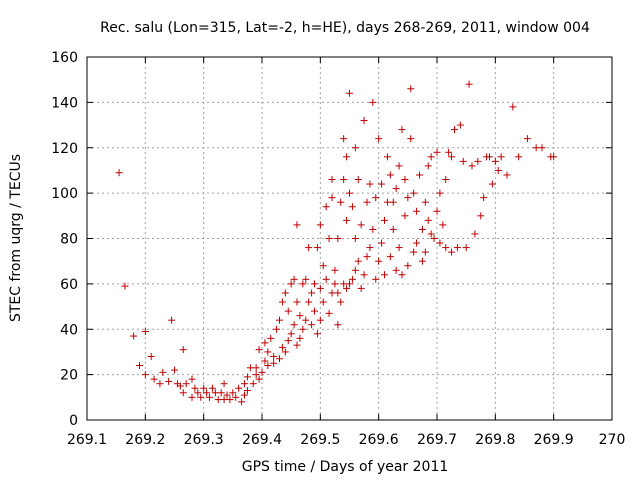  I want to click on x-axis-label: GPS time / Days of year 2011, so click(345, 467).